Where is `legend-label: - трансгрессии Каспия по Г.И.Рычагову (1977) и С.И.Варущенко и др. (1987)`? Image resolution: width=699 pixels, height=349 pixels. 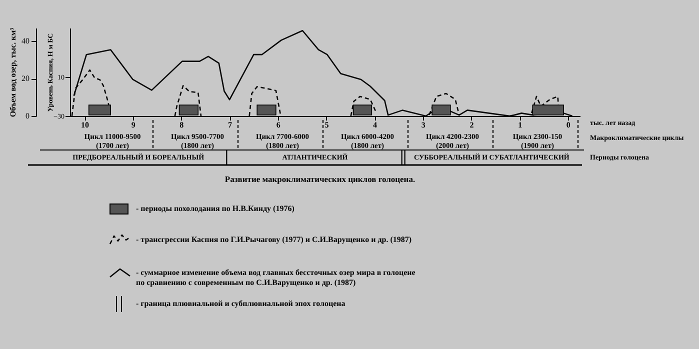 legend-label: - трансгрессии Каспия по Г.И.Рычагову (1977) и С.И.Варущенко и др. (1987) is located at coordinates (274, 239).